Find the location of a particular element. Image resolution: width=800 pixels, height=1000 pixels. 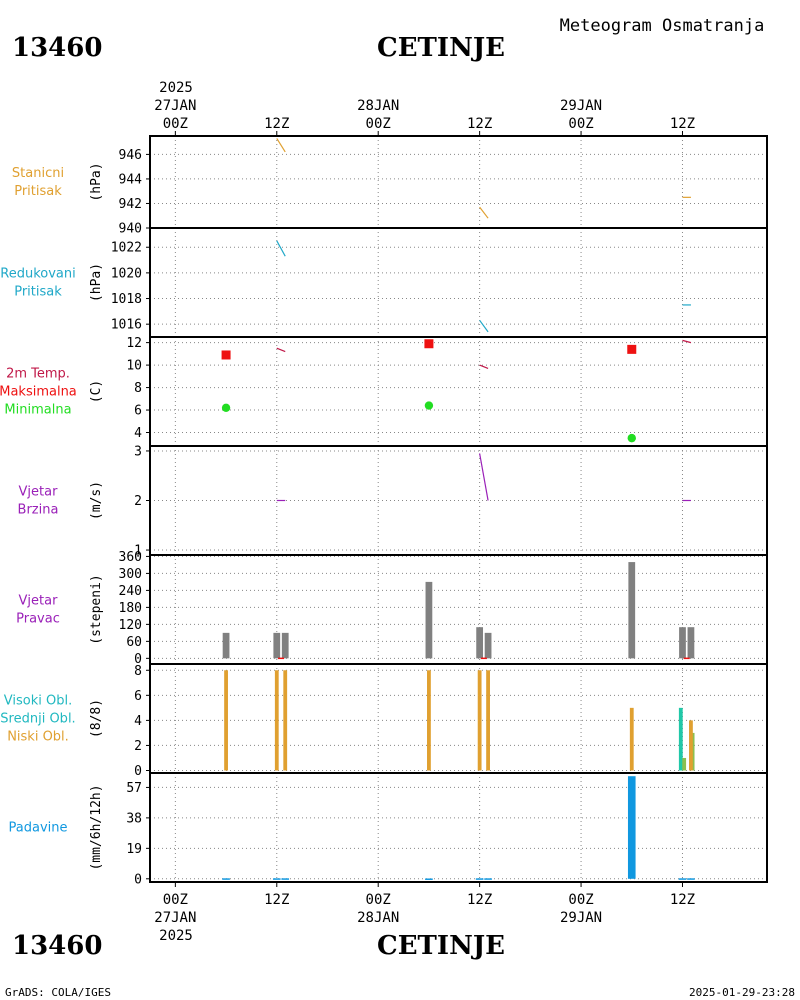

y-tick-label: 6 is located at coordinates (138, 696).